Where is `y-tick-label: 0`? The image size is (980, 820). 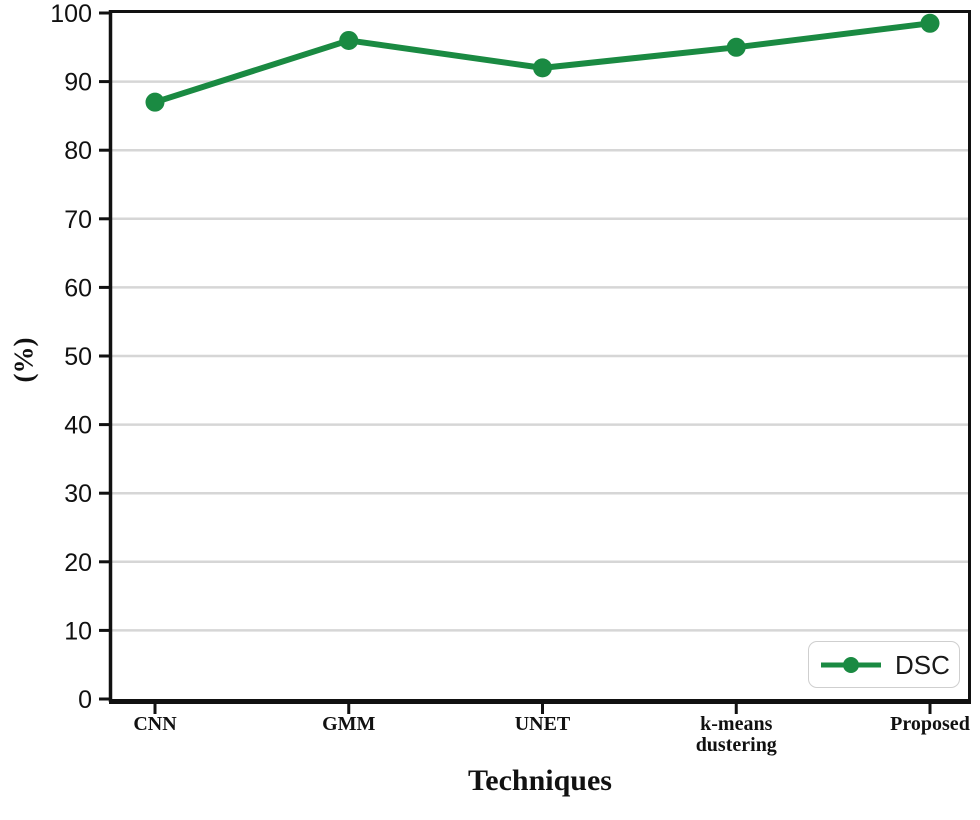 y-tick-label: 0 is located at coordinates (85, 700).